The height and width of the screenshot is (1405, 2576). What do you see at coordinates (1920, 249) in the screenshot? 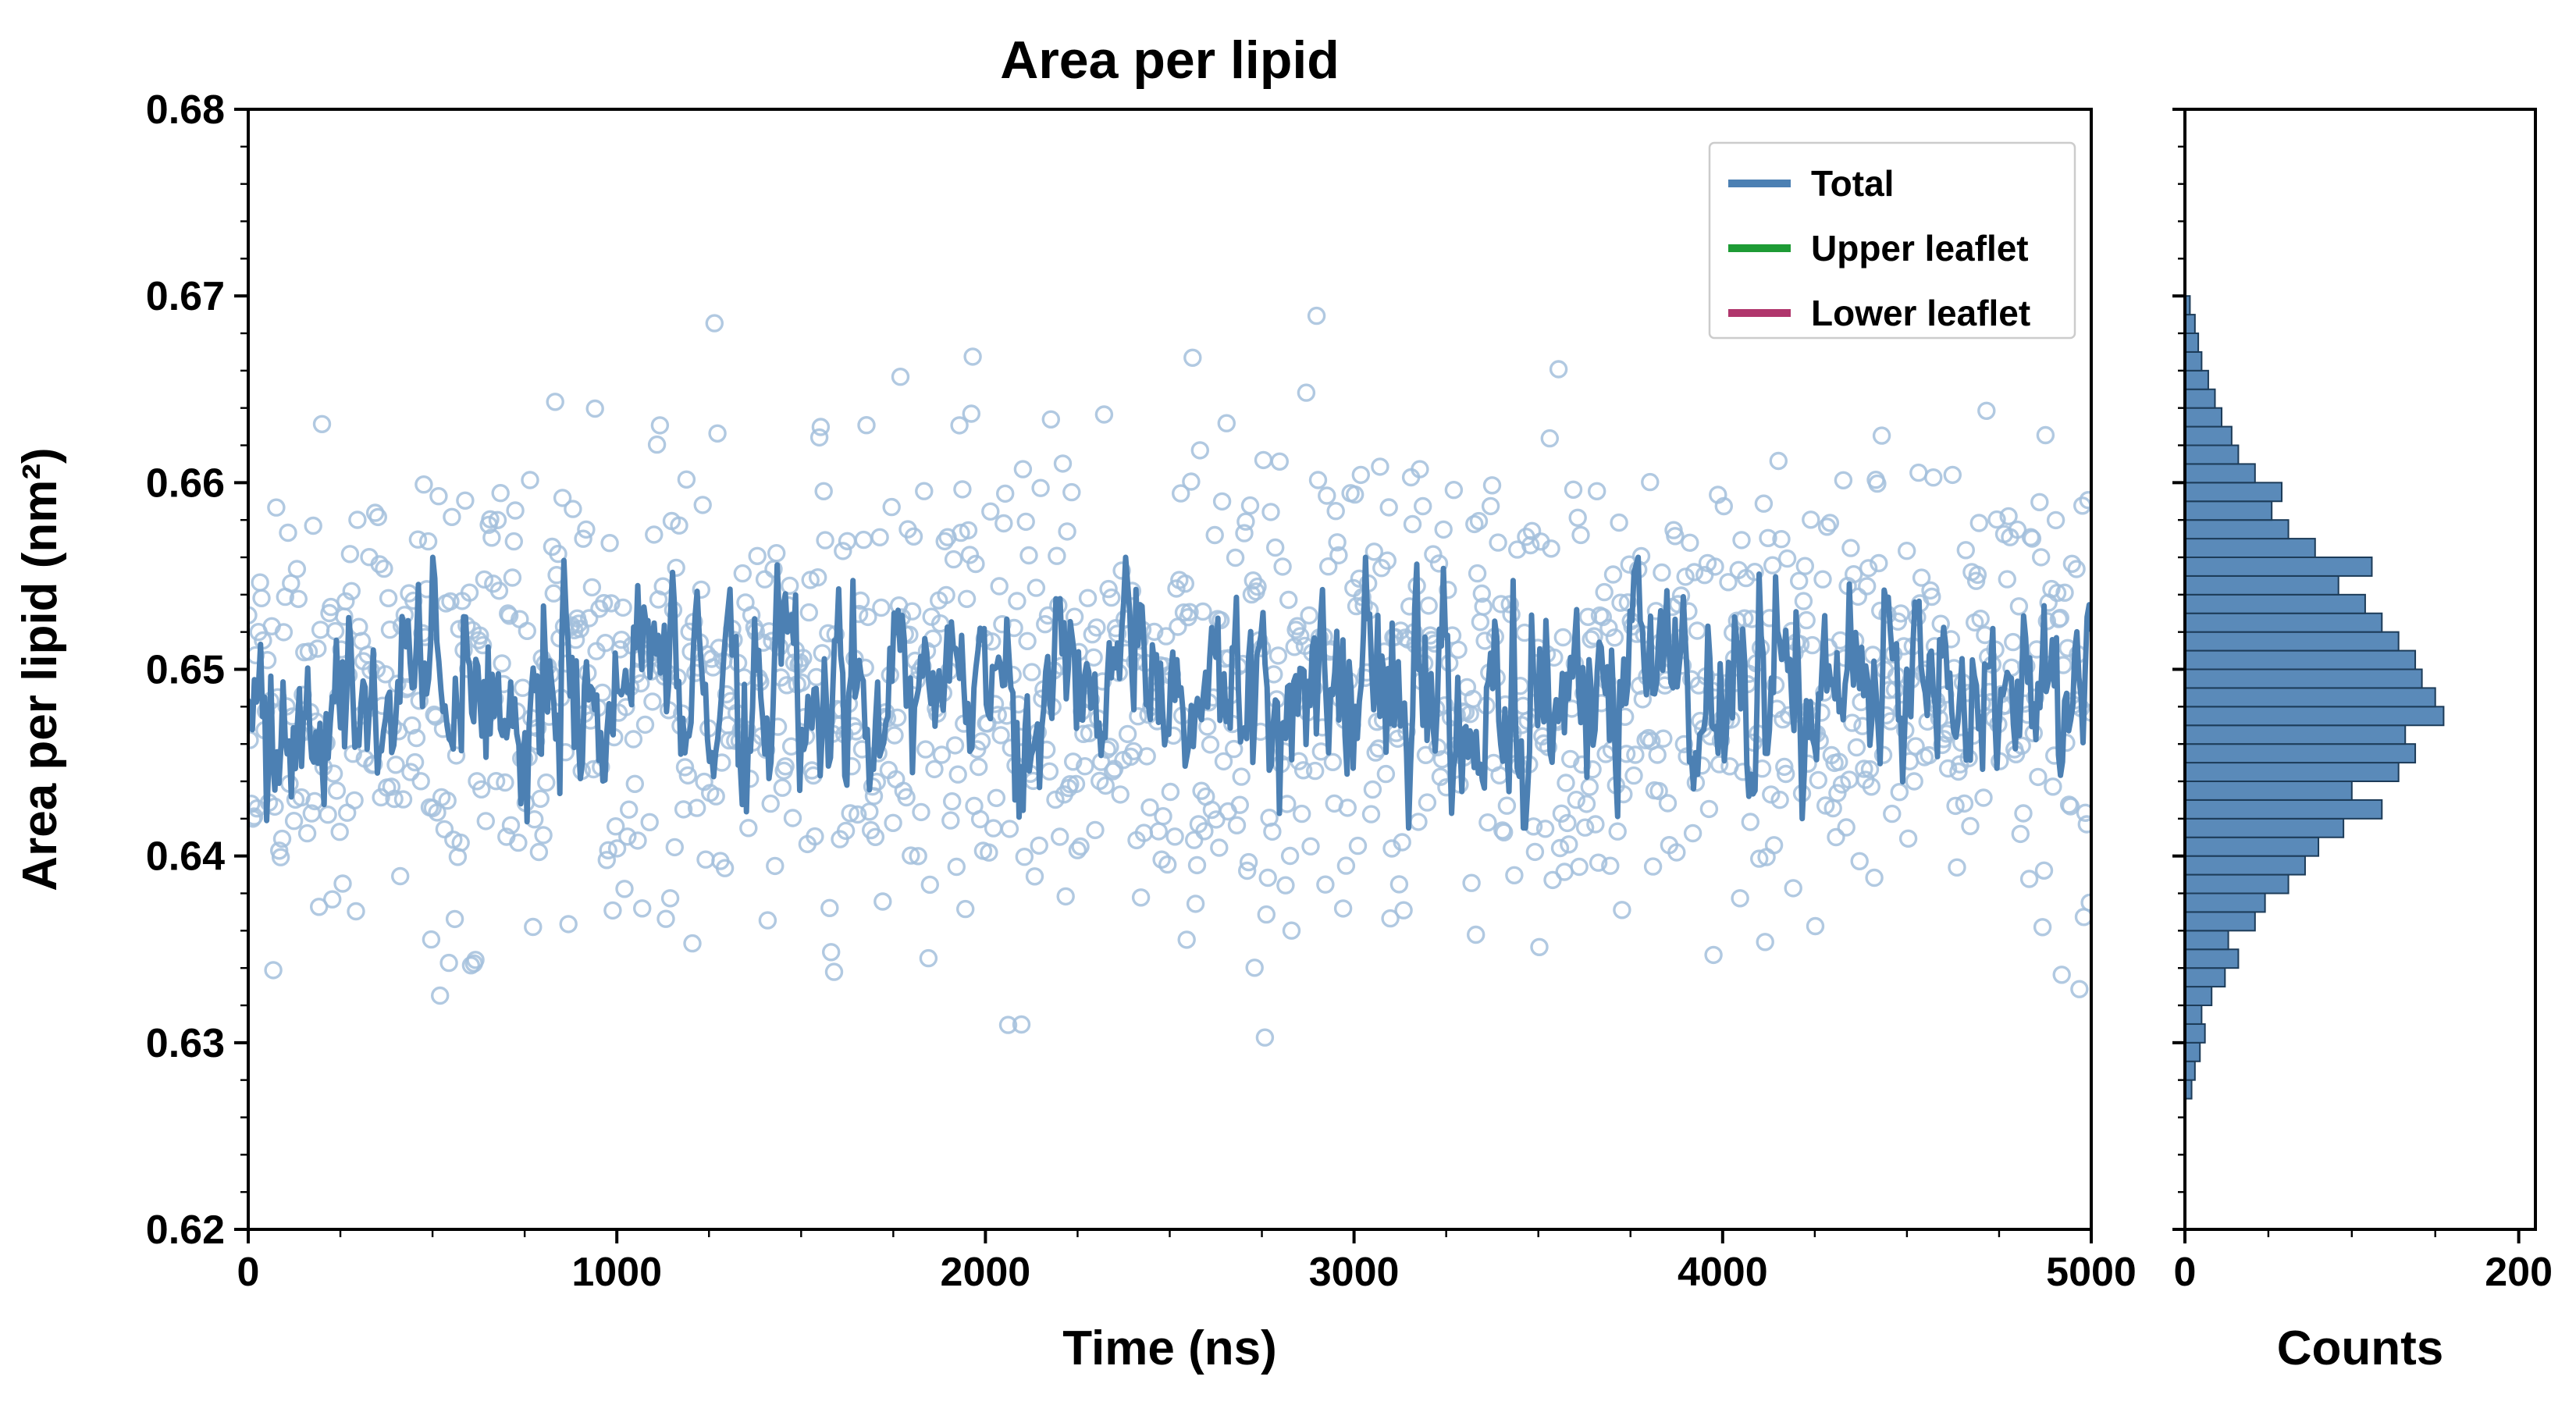
I see `legend-label: Upper leaflet` at bounding box center [1920, 249].